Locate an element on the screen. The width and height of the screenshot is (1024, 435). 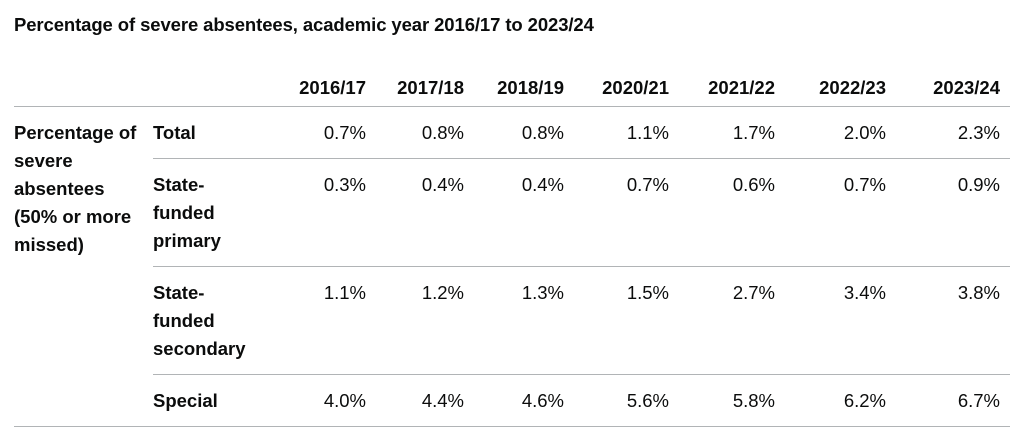
table-cell: 0.3% is located at coordinates (320, 212).